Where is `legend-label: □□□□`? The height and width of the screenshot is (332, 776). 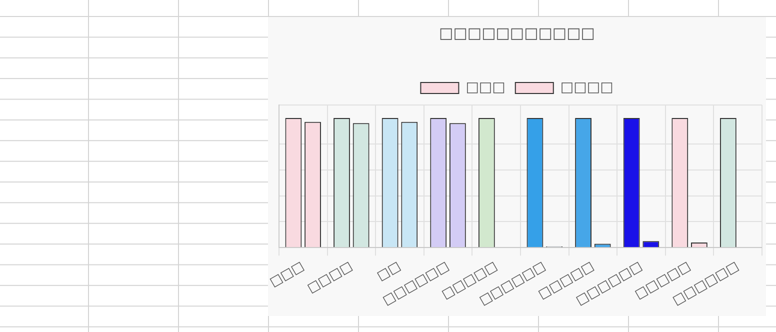
legend-label: □□□□ is located at coordinates (587, 88).